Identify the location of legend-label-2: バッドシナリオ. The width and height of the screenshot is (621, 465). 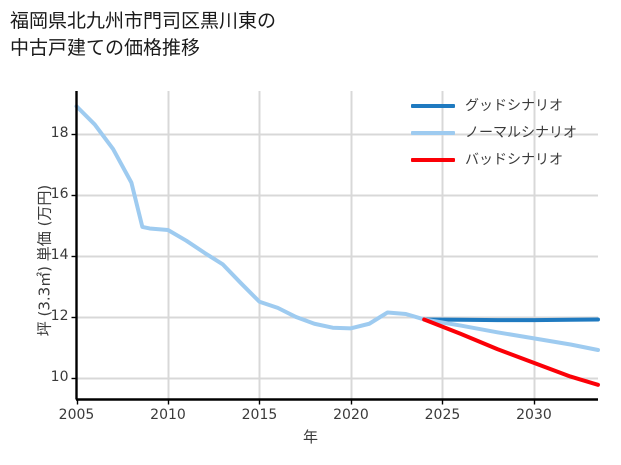
(514, 160).